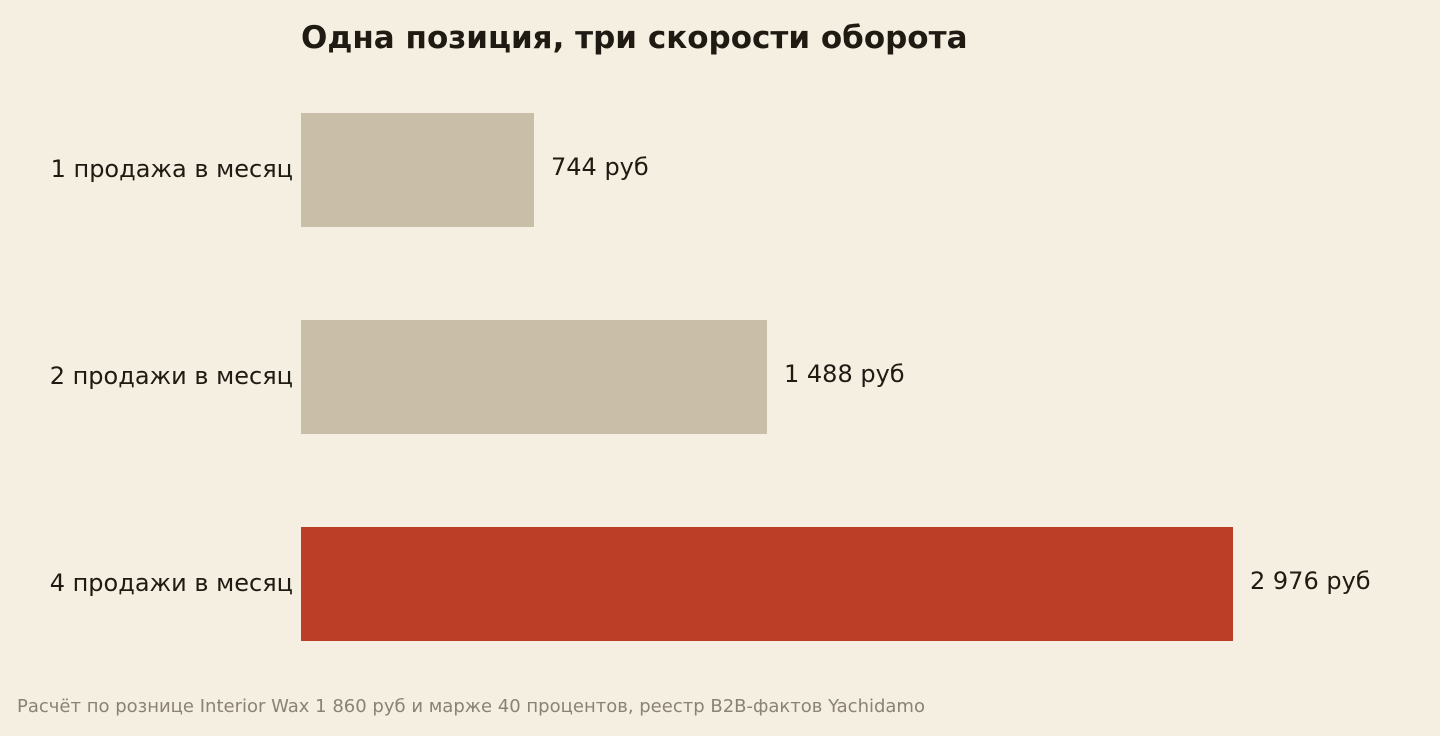 The image size is (1440, 736). I want to click on chart-title: Одна позиция, три скорости оборота, so click(634, 38).